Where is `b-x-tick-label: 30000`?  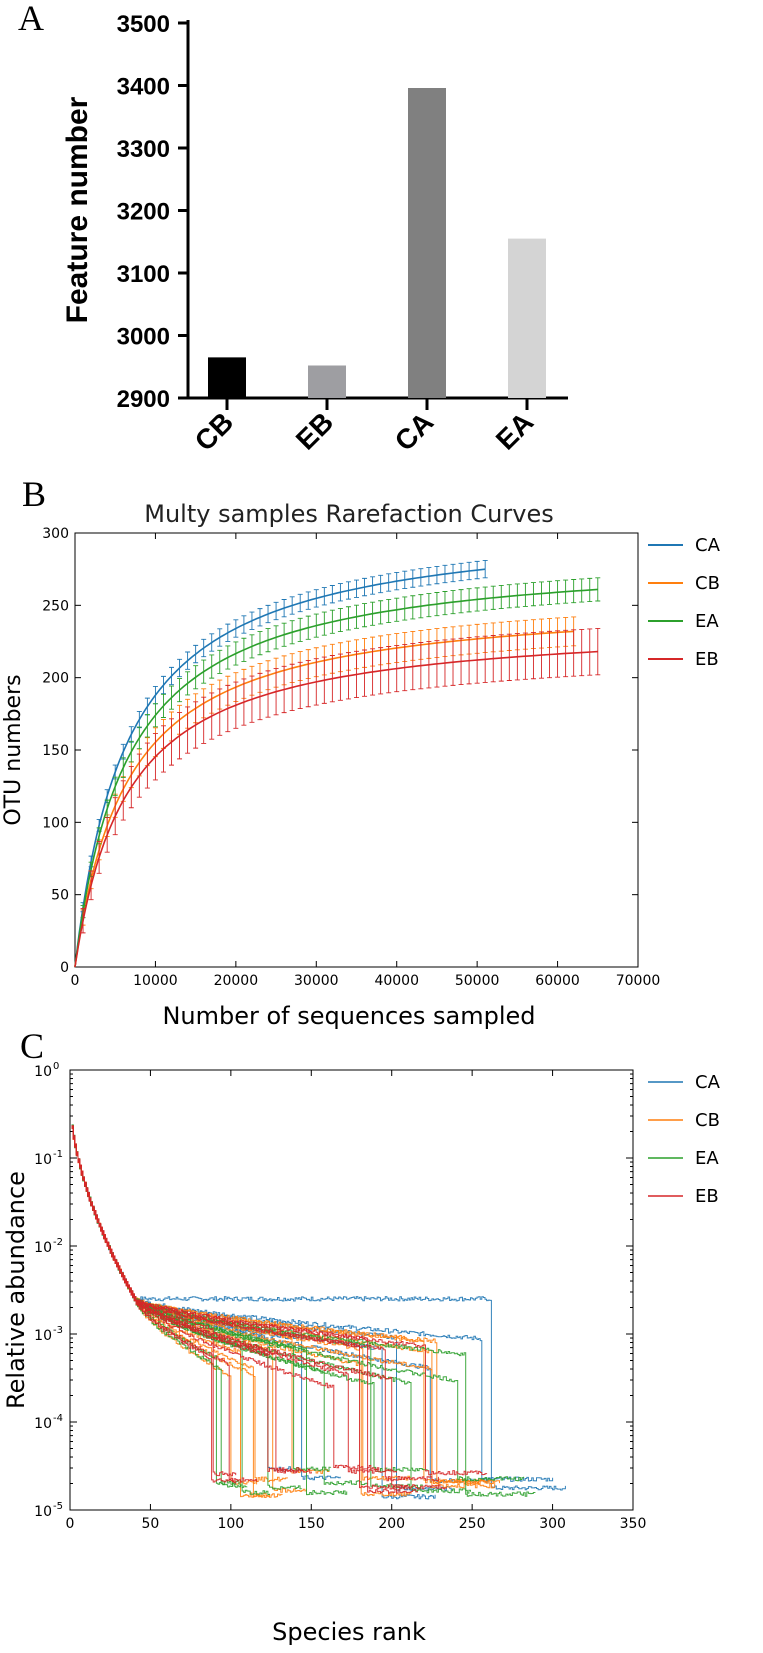
b-x-tick-label: 30000 is located at coordinates (316, 981).